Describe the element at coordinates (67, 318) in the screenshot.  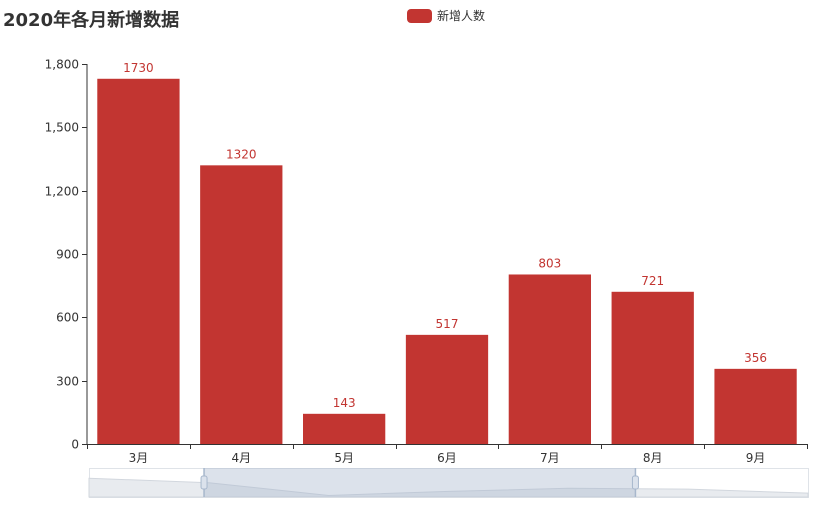
I see `y-tick-label: 600` at that location.